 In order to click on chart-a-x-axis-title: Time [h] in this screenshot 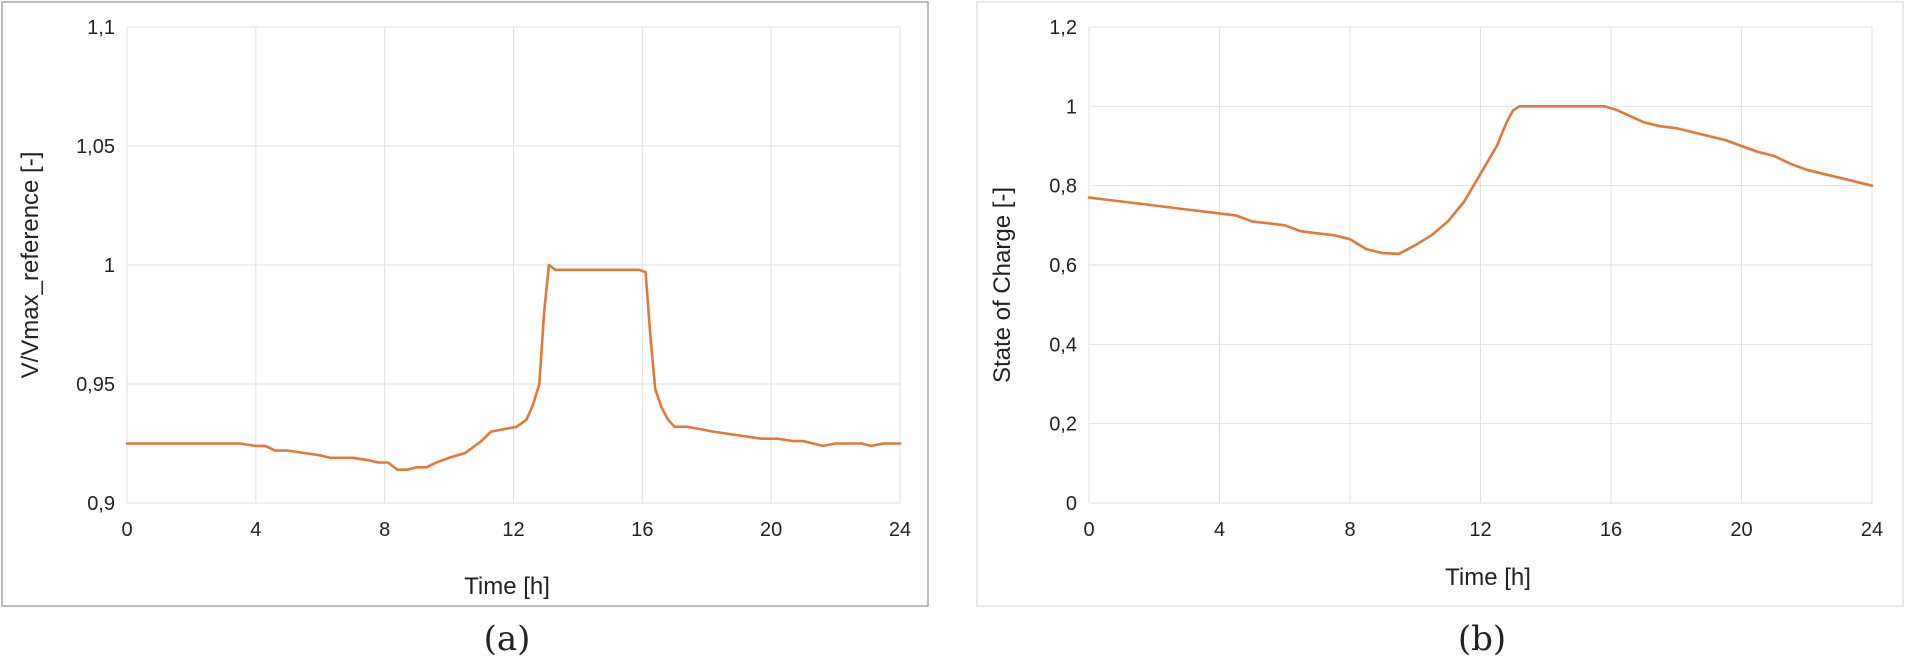, I will do `click(507, 586)`.